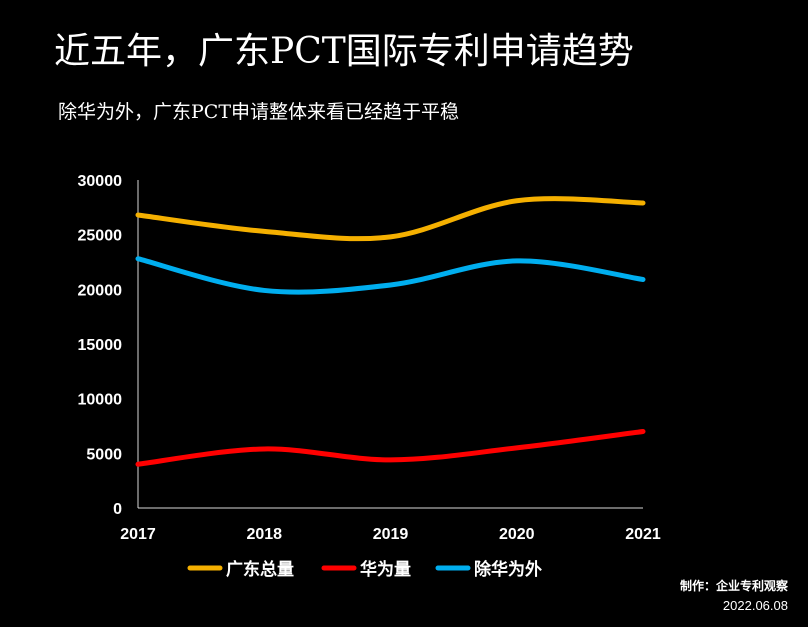 This screenshot has height=627, width=808. What do you see at coordinates (264, 534) in the screenshot?
I see `x-tick-label: 2018` at bounding box center [264, 534].